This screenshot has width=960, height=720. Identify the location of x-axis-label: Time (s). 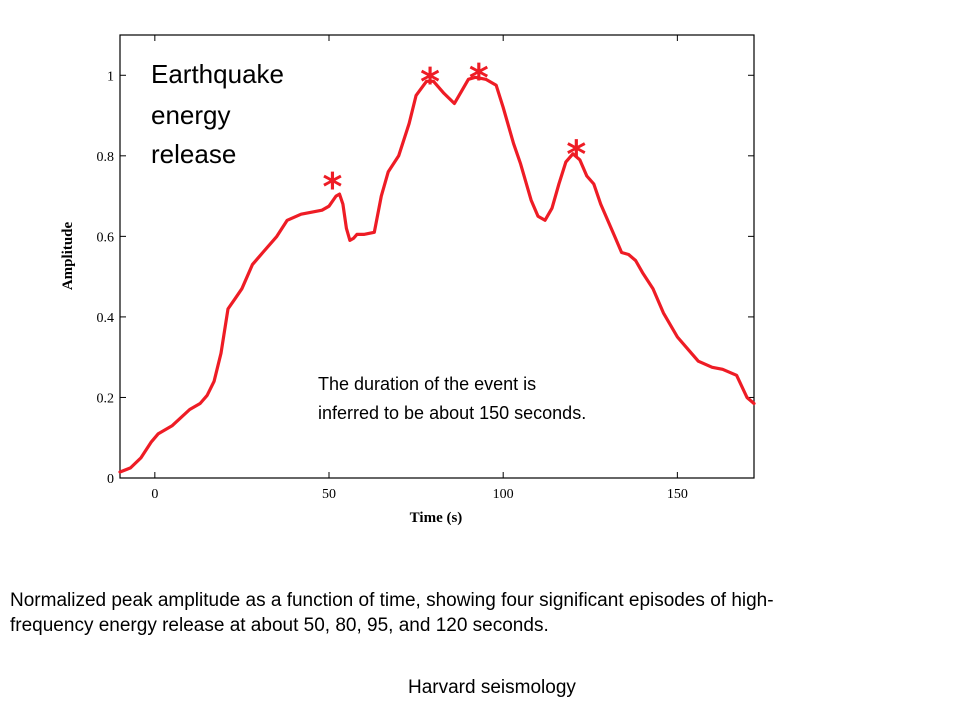
(436, 518).